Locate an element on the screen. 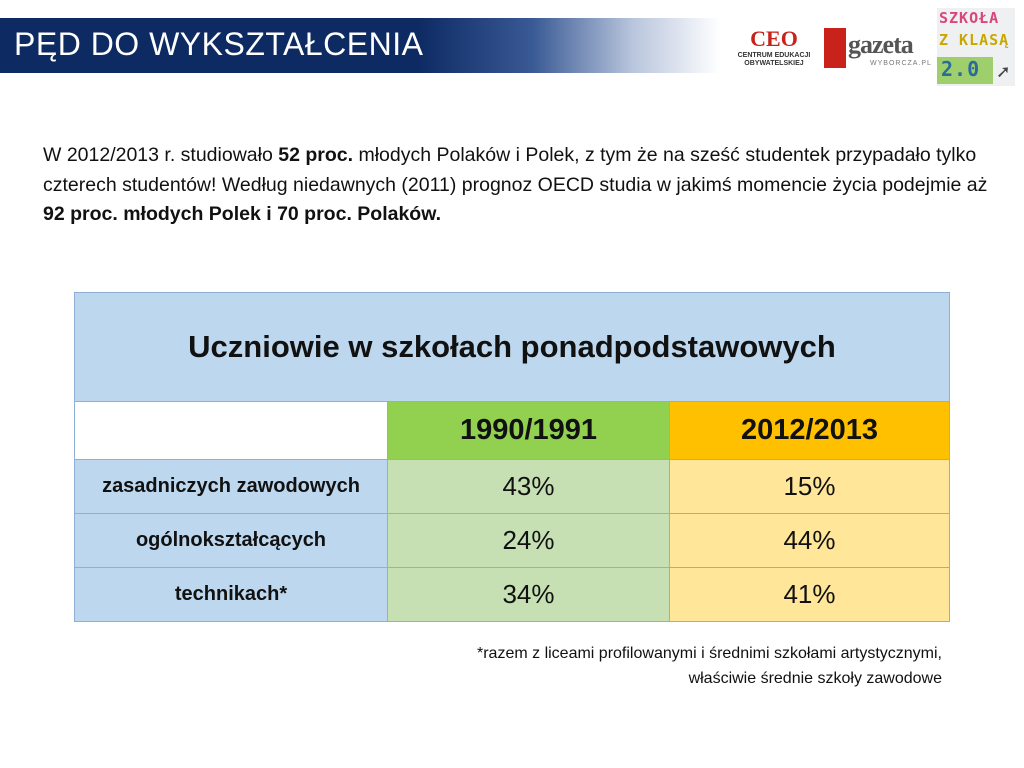 The image size is (1024, 768). intro-bold-1: 52 proc. is located at coordinates (316, 155).